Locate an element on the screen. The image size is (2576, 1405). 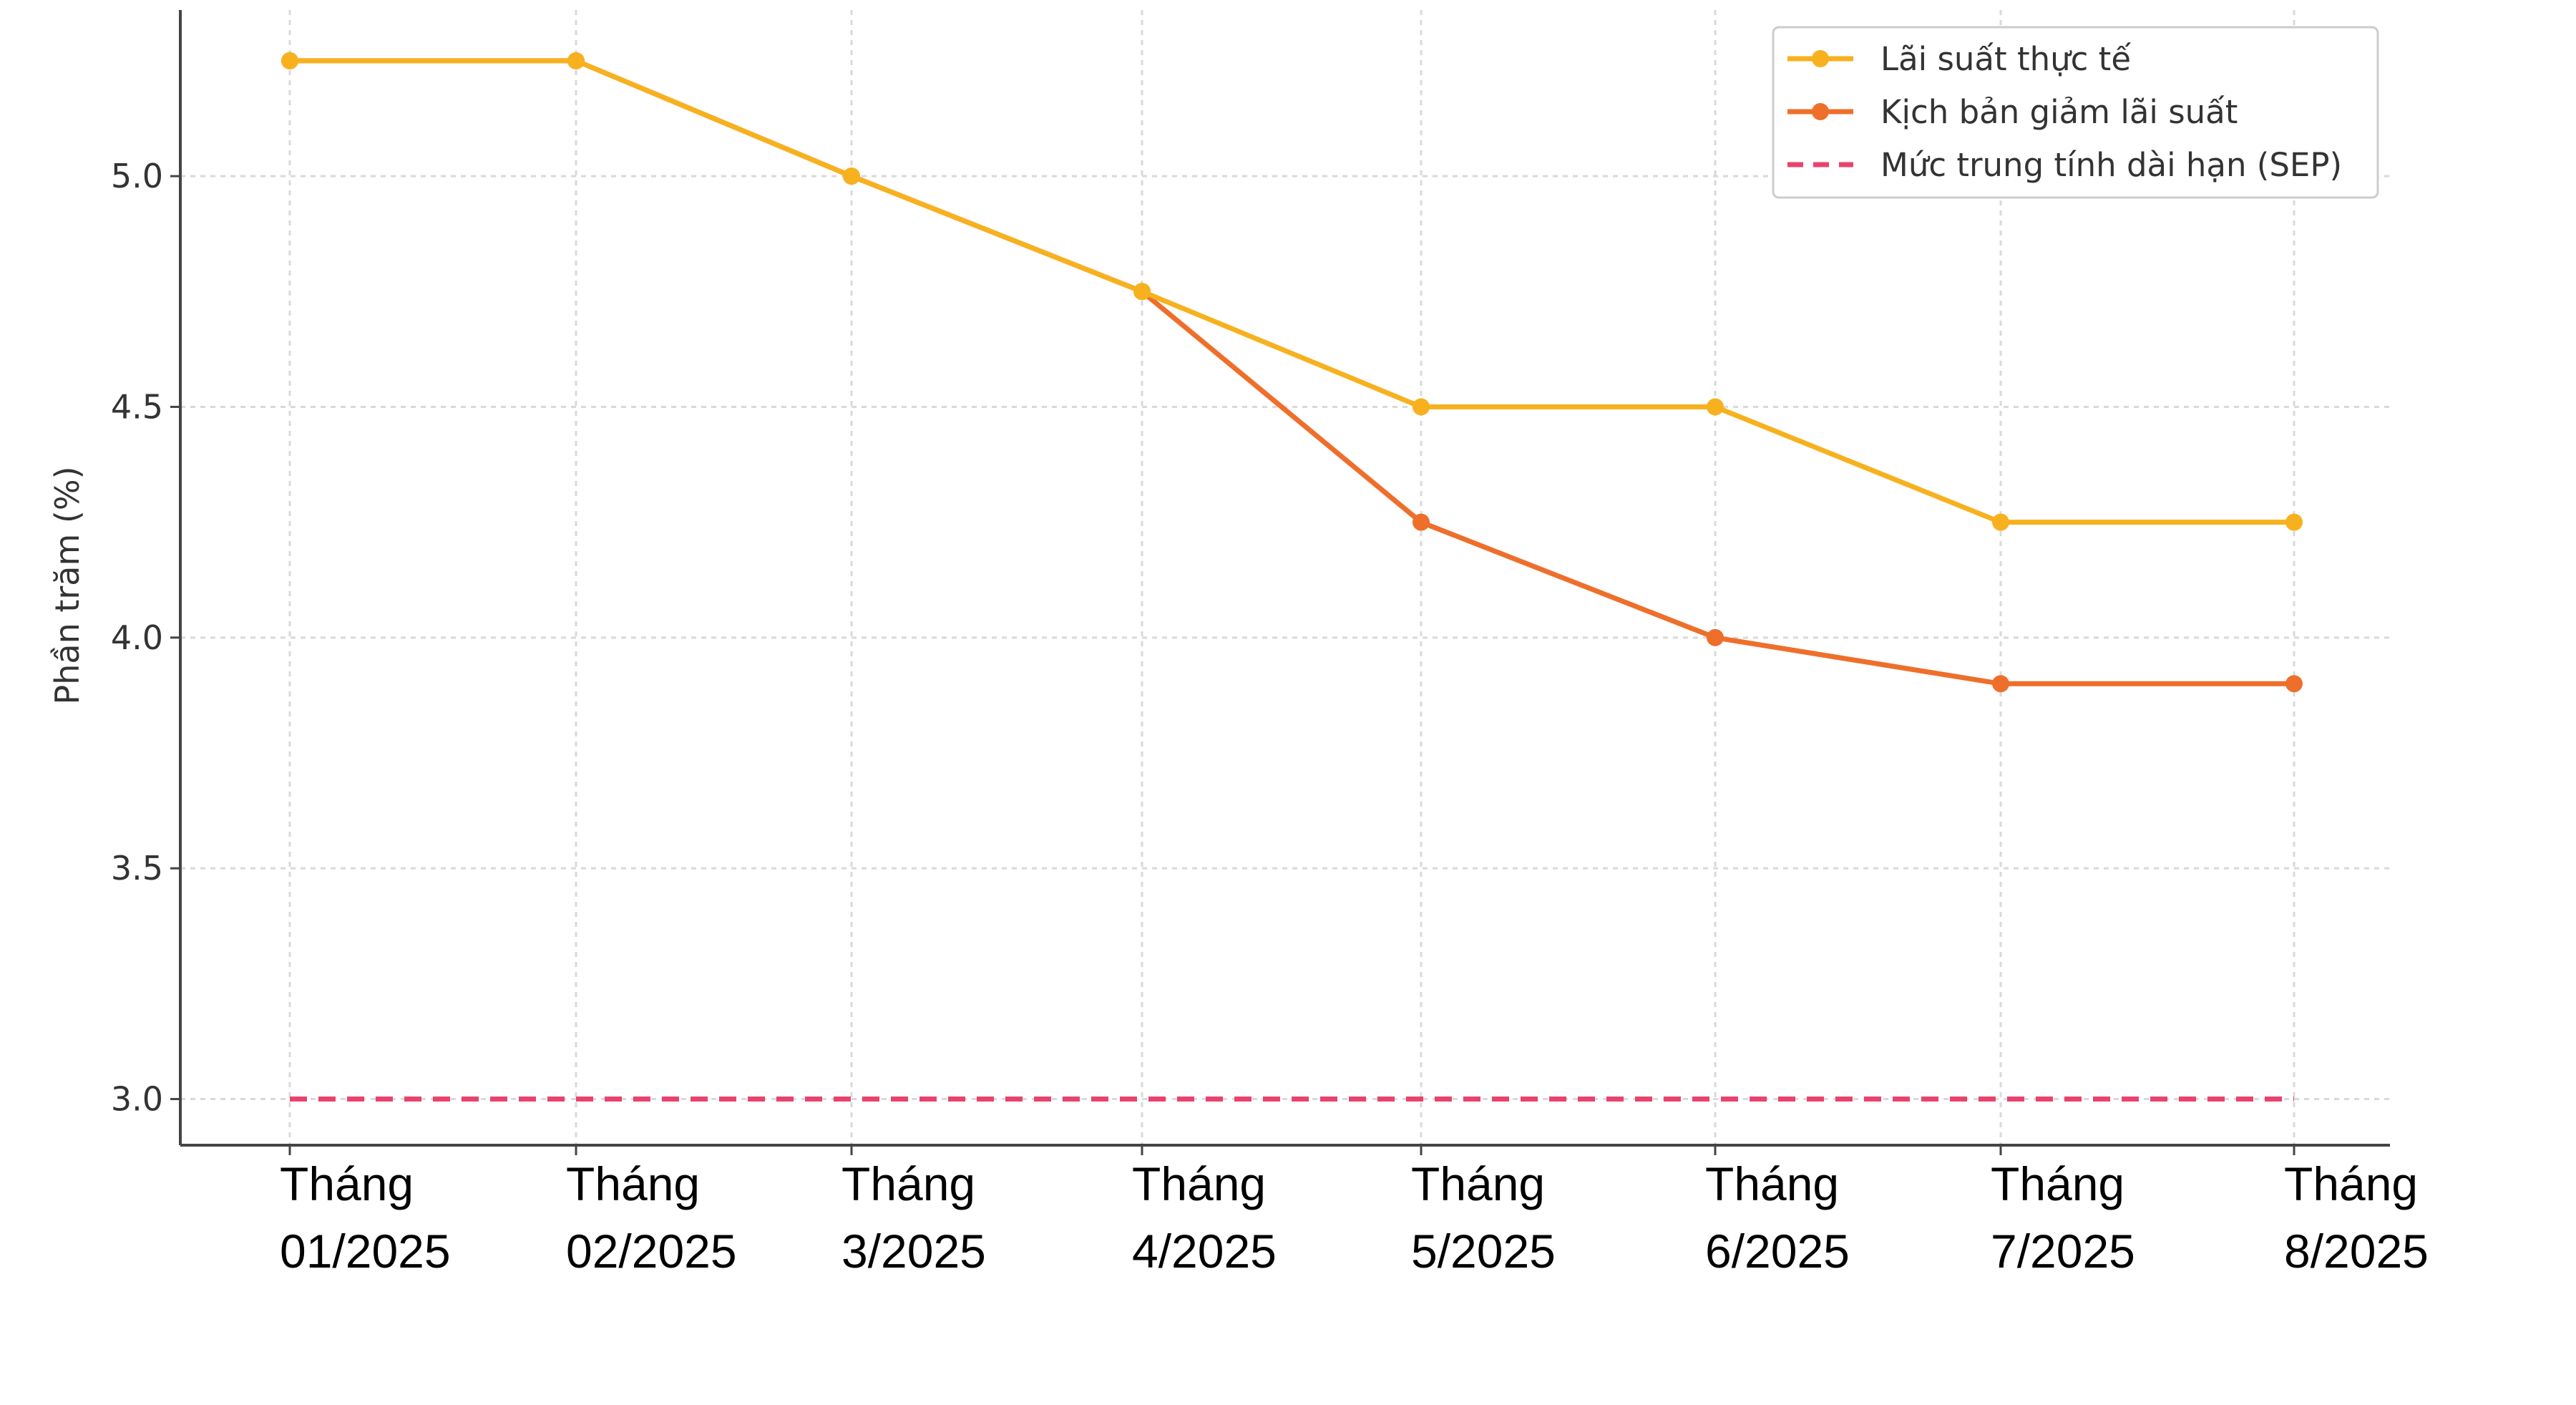
y-tick-label: 3.0 is located at coordinates (137, 1099).